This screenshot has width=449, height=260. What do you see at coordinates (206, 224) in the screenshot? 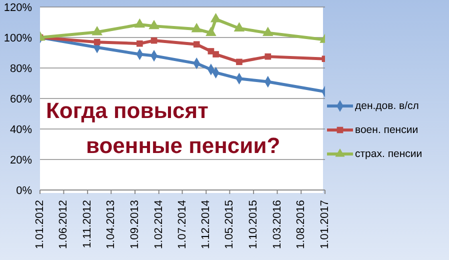
I see `x-tick-label: 1.12.2014` at bounding box center [206, 224].